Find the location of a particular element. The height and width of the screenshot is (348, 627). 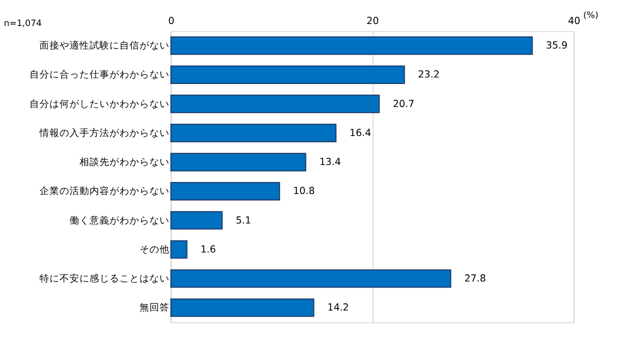

data-label: 16.4 is located at coordinates (361, 133).